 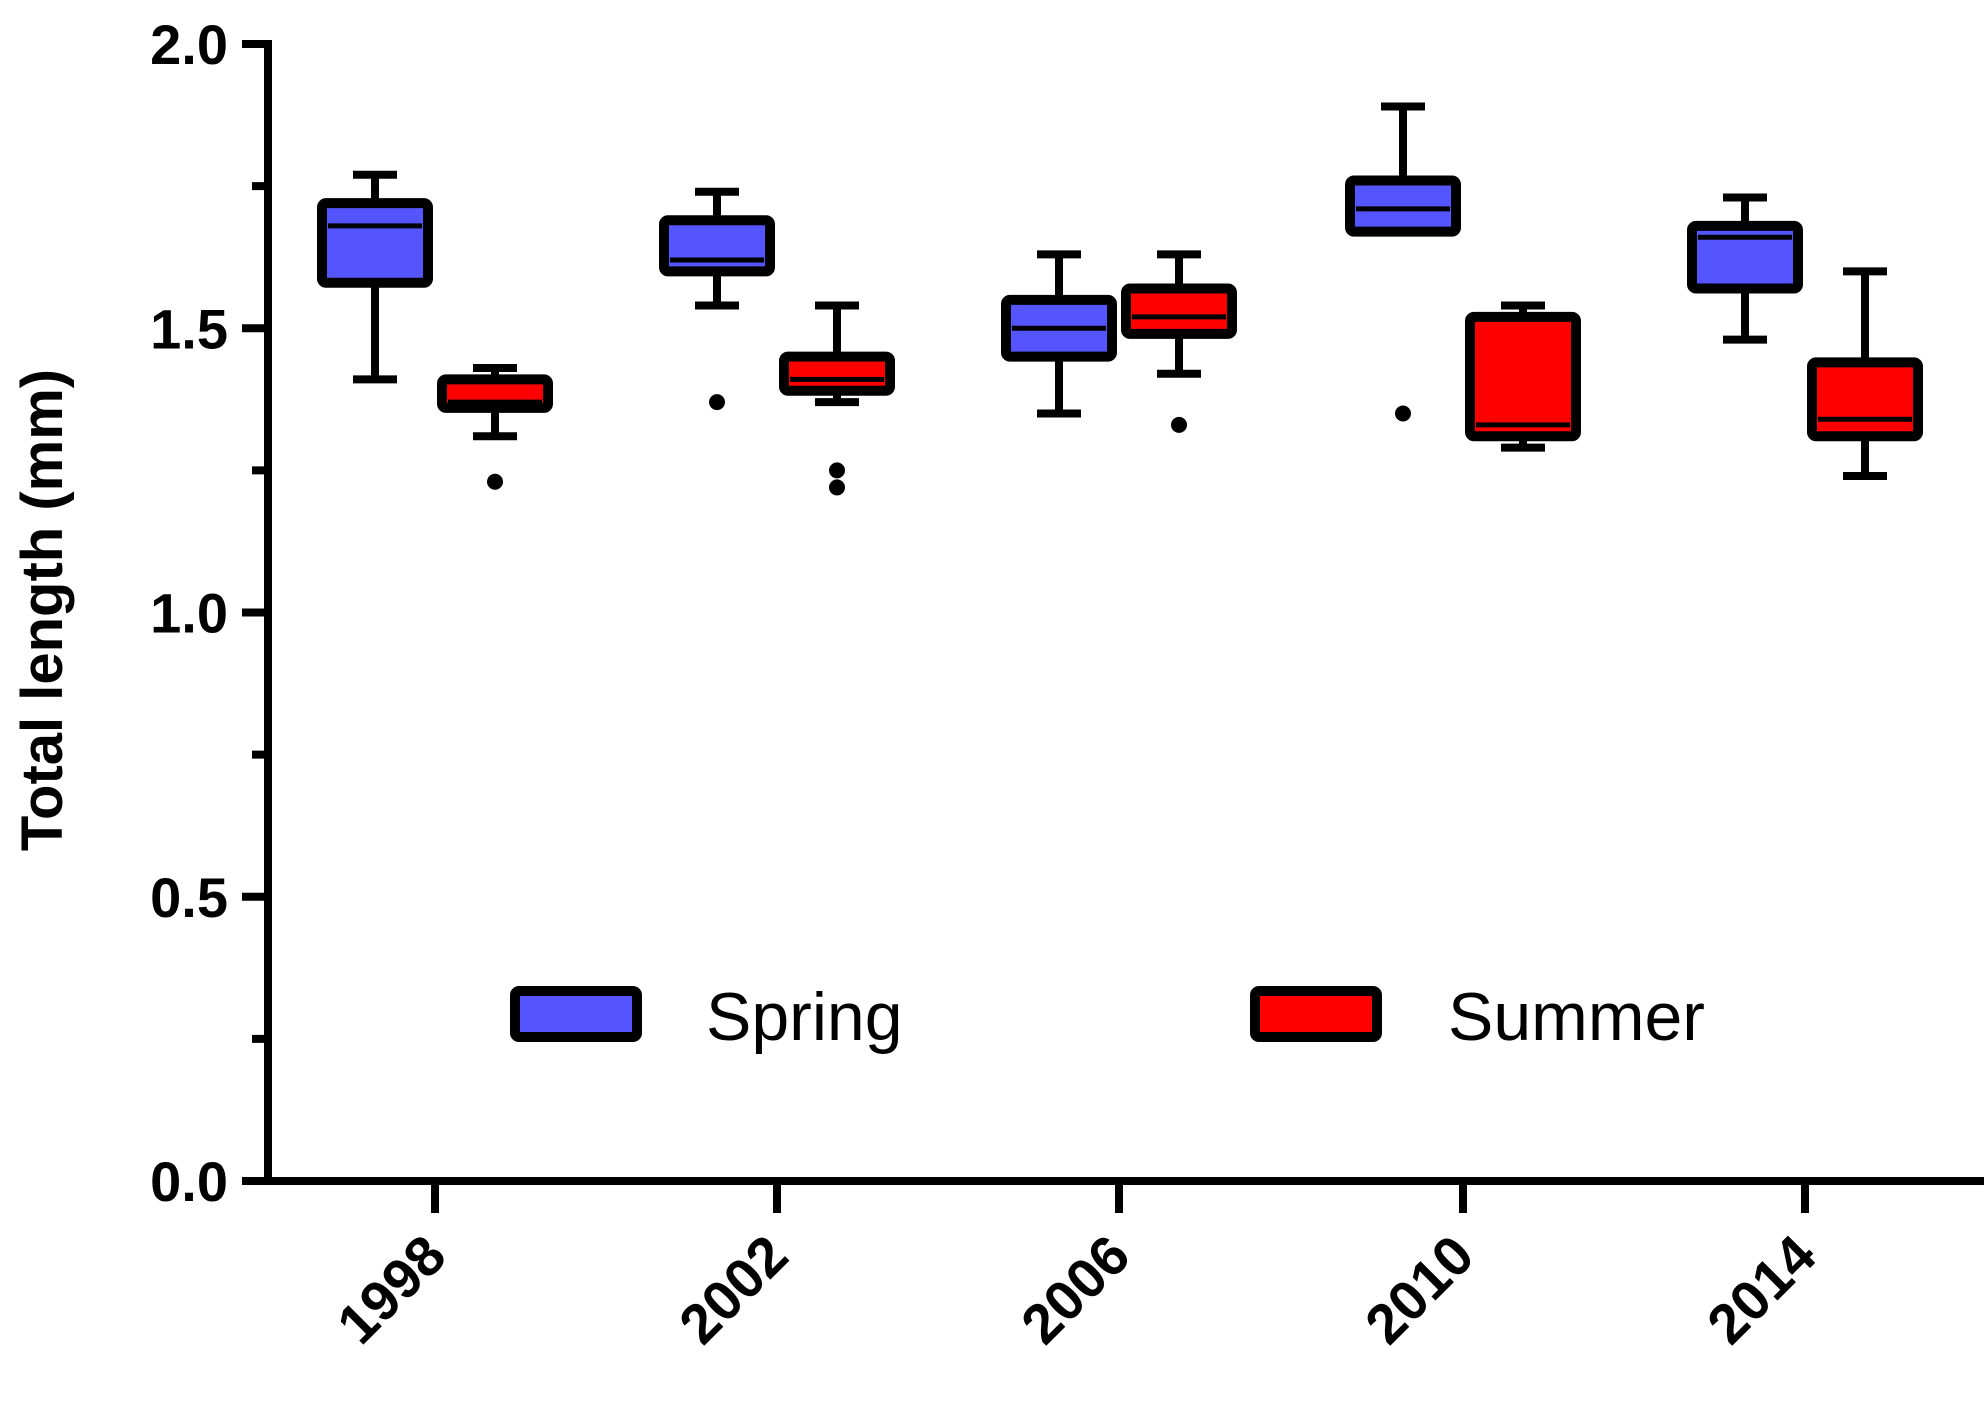 What do you see at coordinates (189, 1181) in the screenshot?
I see `y-tick-label: 0.0` at bounding box center [189, 1181].